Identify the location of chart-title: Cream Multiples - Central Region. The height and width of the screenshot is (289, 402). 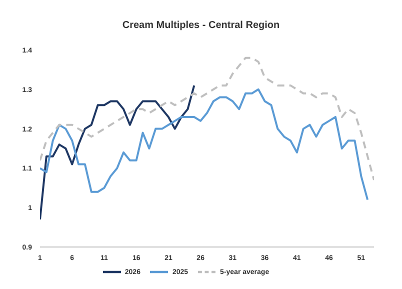
(201, 26).